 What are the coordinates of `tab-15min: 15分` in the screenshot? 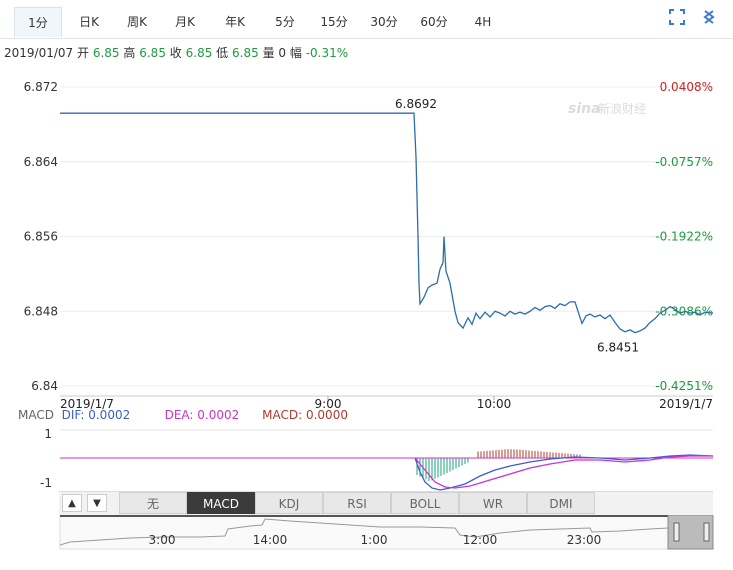 It's located at (334, 22).